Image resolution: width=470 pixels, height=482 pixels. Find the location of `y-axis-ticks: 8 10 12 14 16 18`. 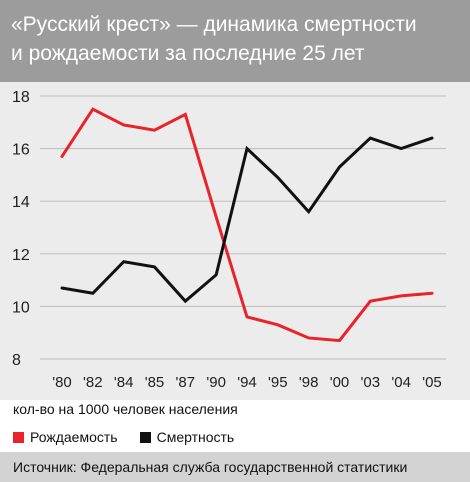

y-axis-ticks: 8 10 12 14 16 18 is located at coordinates (21, 229).